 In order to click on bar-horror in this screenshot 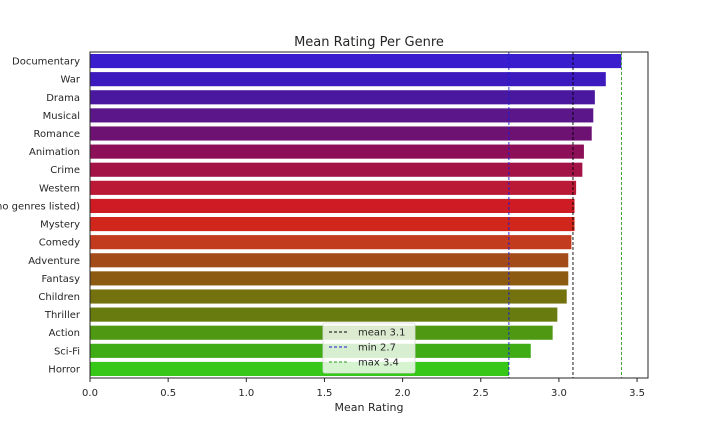, I will do `click(299, 369)`.